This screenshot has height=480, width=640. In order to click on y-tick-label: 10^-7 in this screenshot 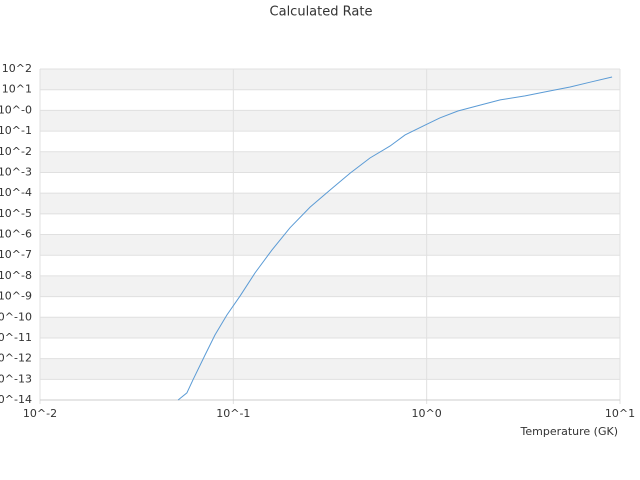, I will do `click(16, 254)`.